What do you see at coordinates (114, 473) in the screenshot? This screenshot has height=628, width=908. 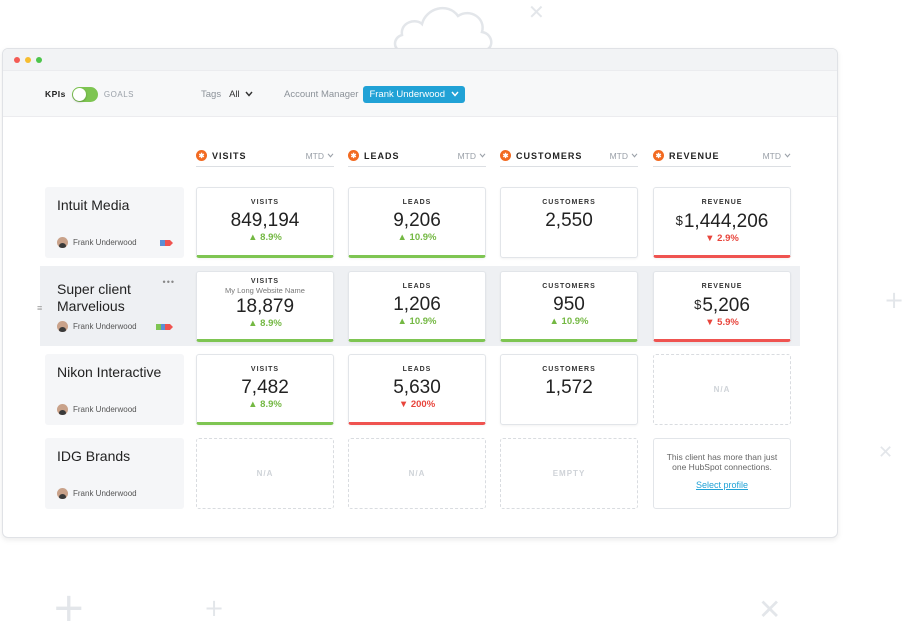 I see `client-card: IDG Brands Frank Underwood` at bounding box center [114, 473].